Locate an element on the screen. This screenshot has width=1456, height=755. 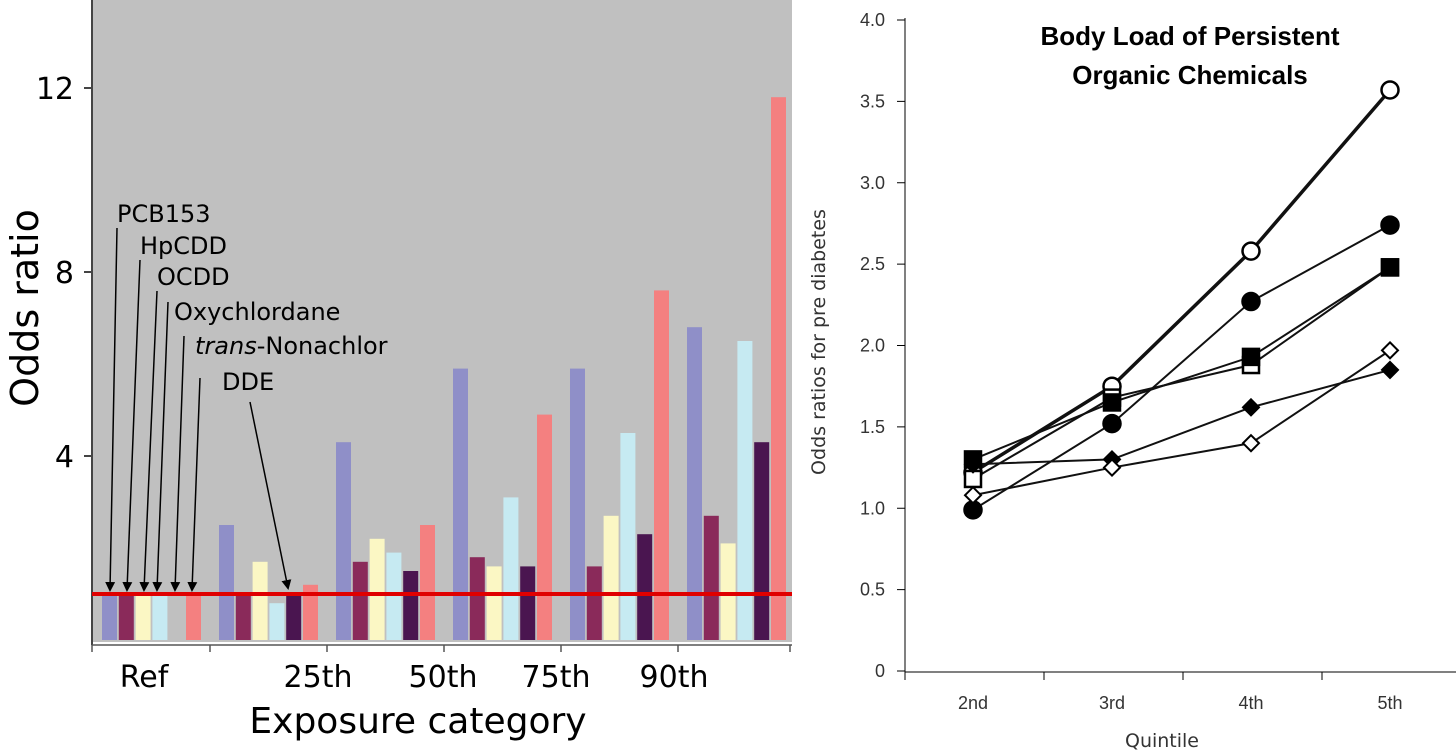
y-tick-label: 4 is located at coordinates (64, 457).